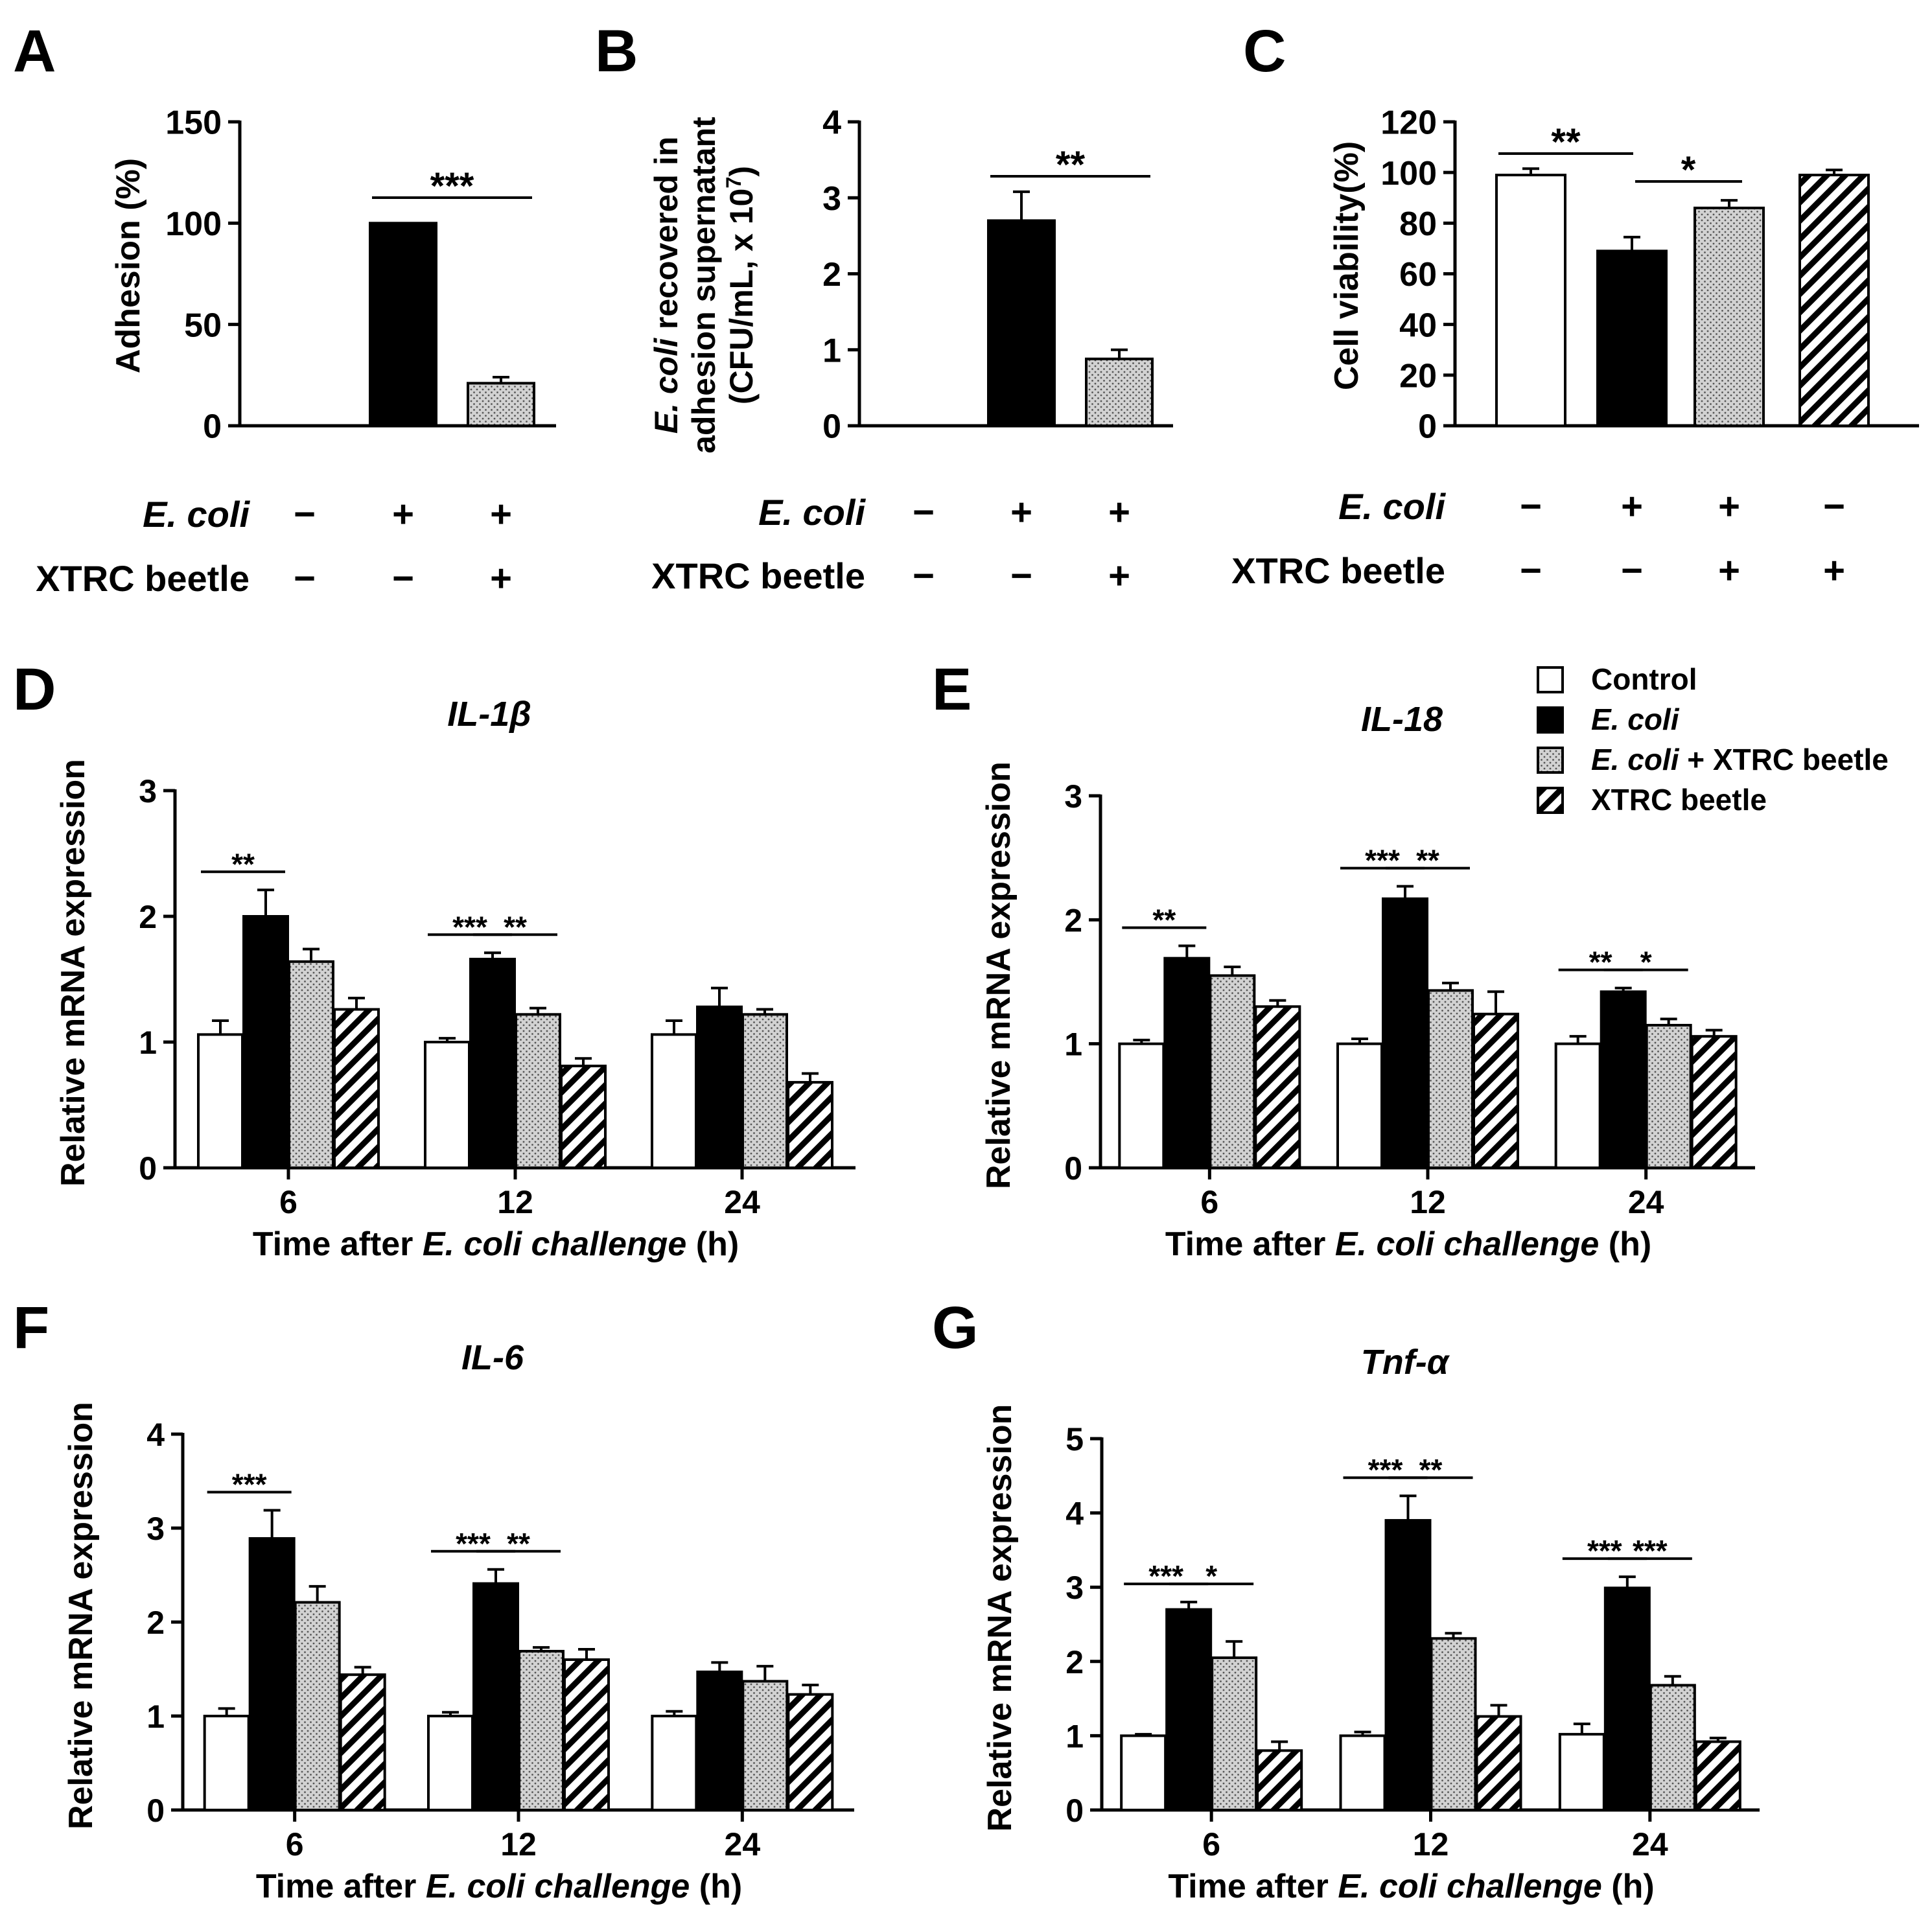 Image resolution: width=1932 pixels, height=1926 pixels. I want to click on legend-label: E. coli, so click(1635, 719).